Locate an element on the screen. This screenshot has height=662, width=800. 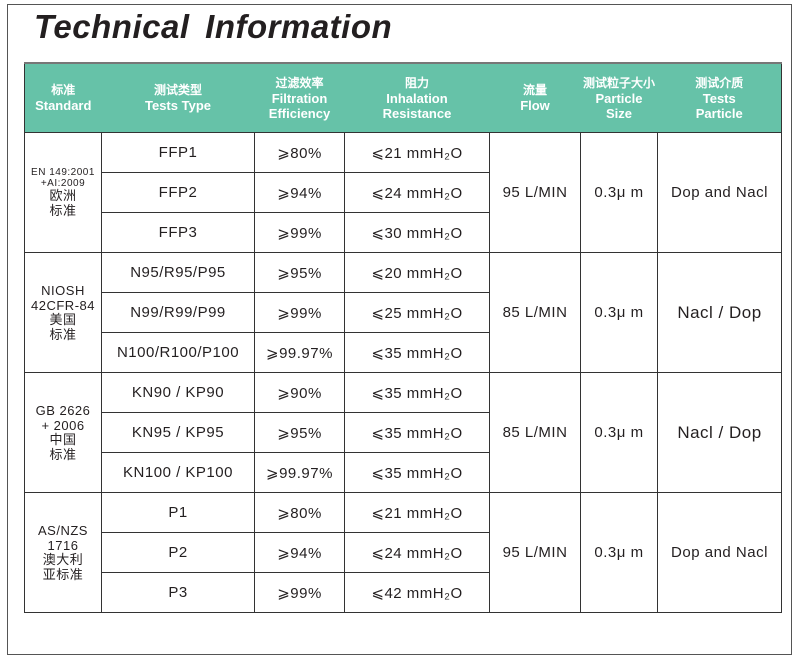
resistance-cell: ⩽42 mmH₂O is located at coordinates (417, 592).